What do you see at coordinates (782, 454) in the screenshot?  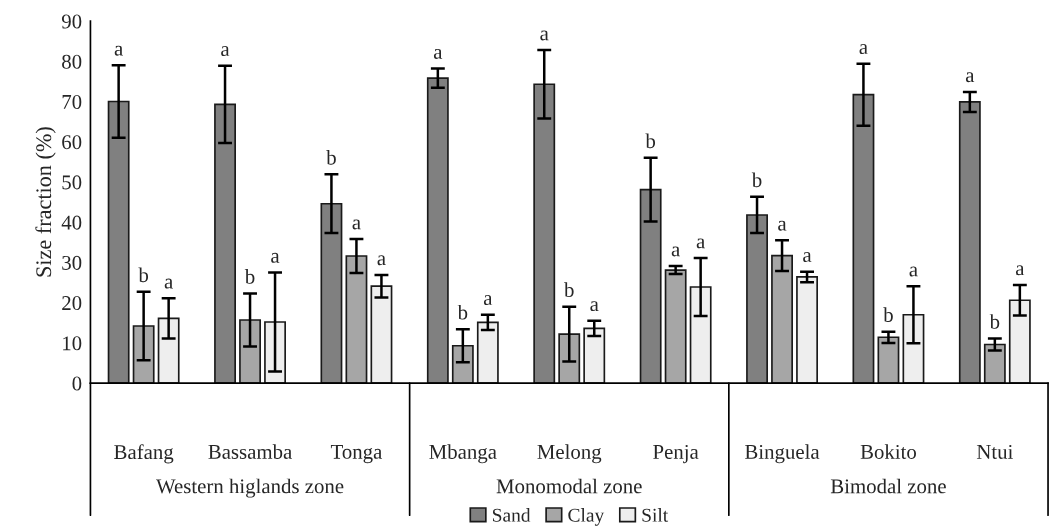 I see `x-tick-label: Binguela` at bounding box center [782, 454].